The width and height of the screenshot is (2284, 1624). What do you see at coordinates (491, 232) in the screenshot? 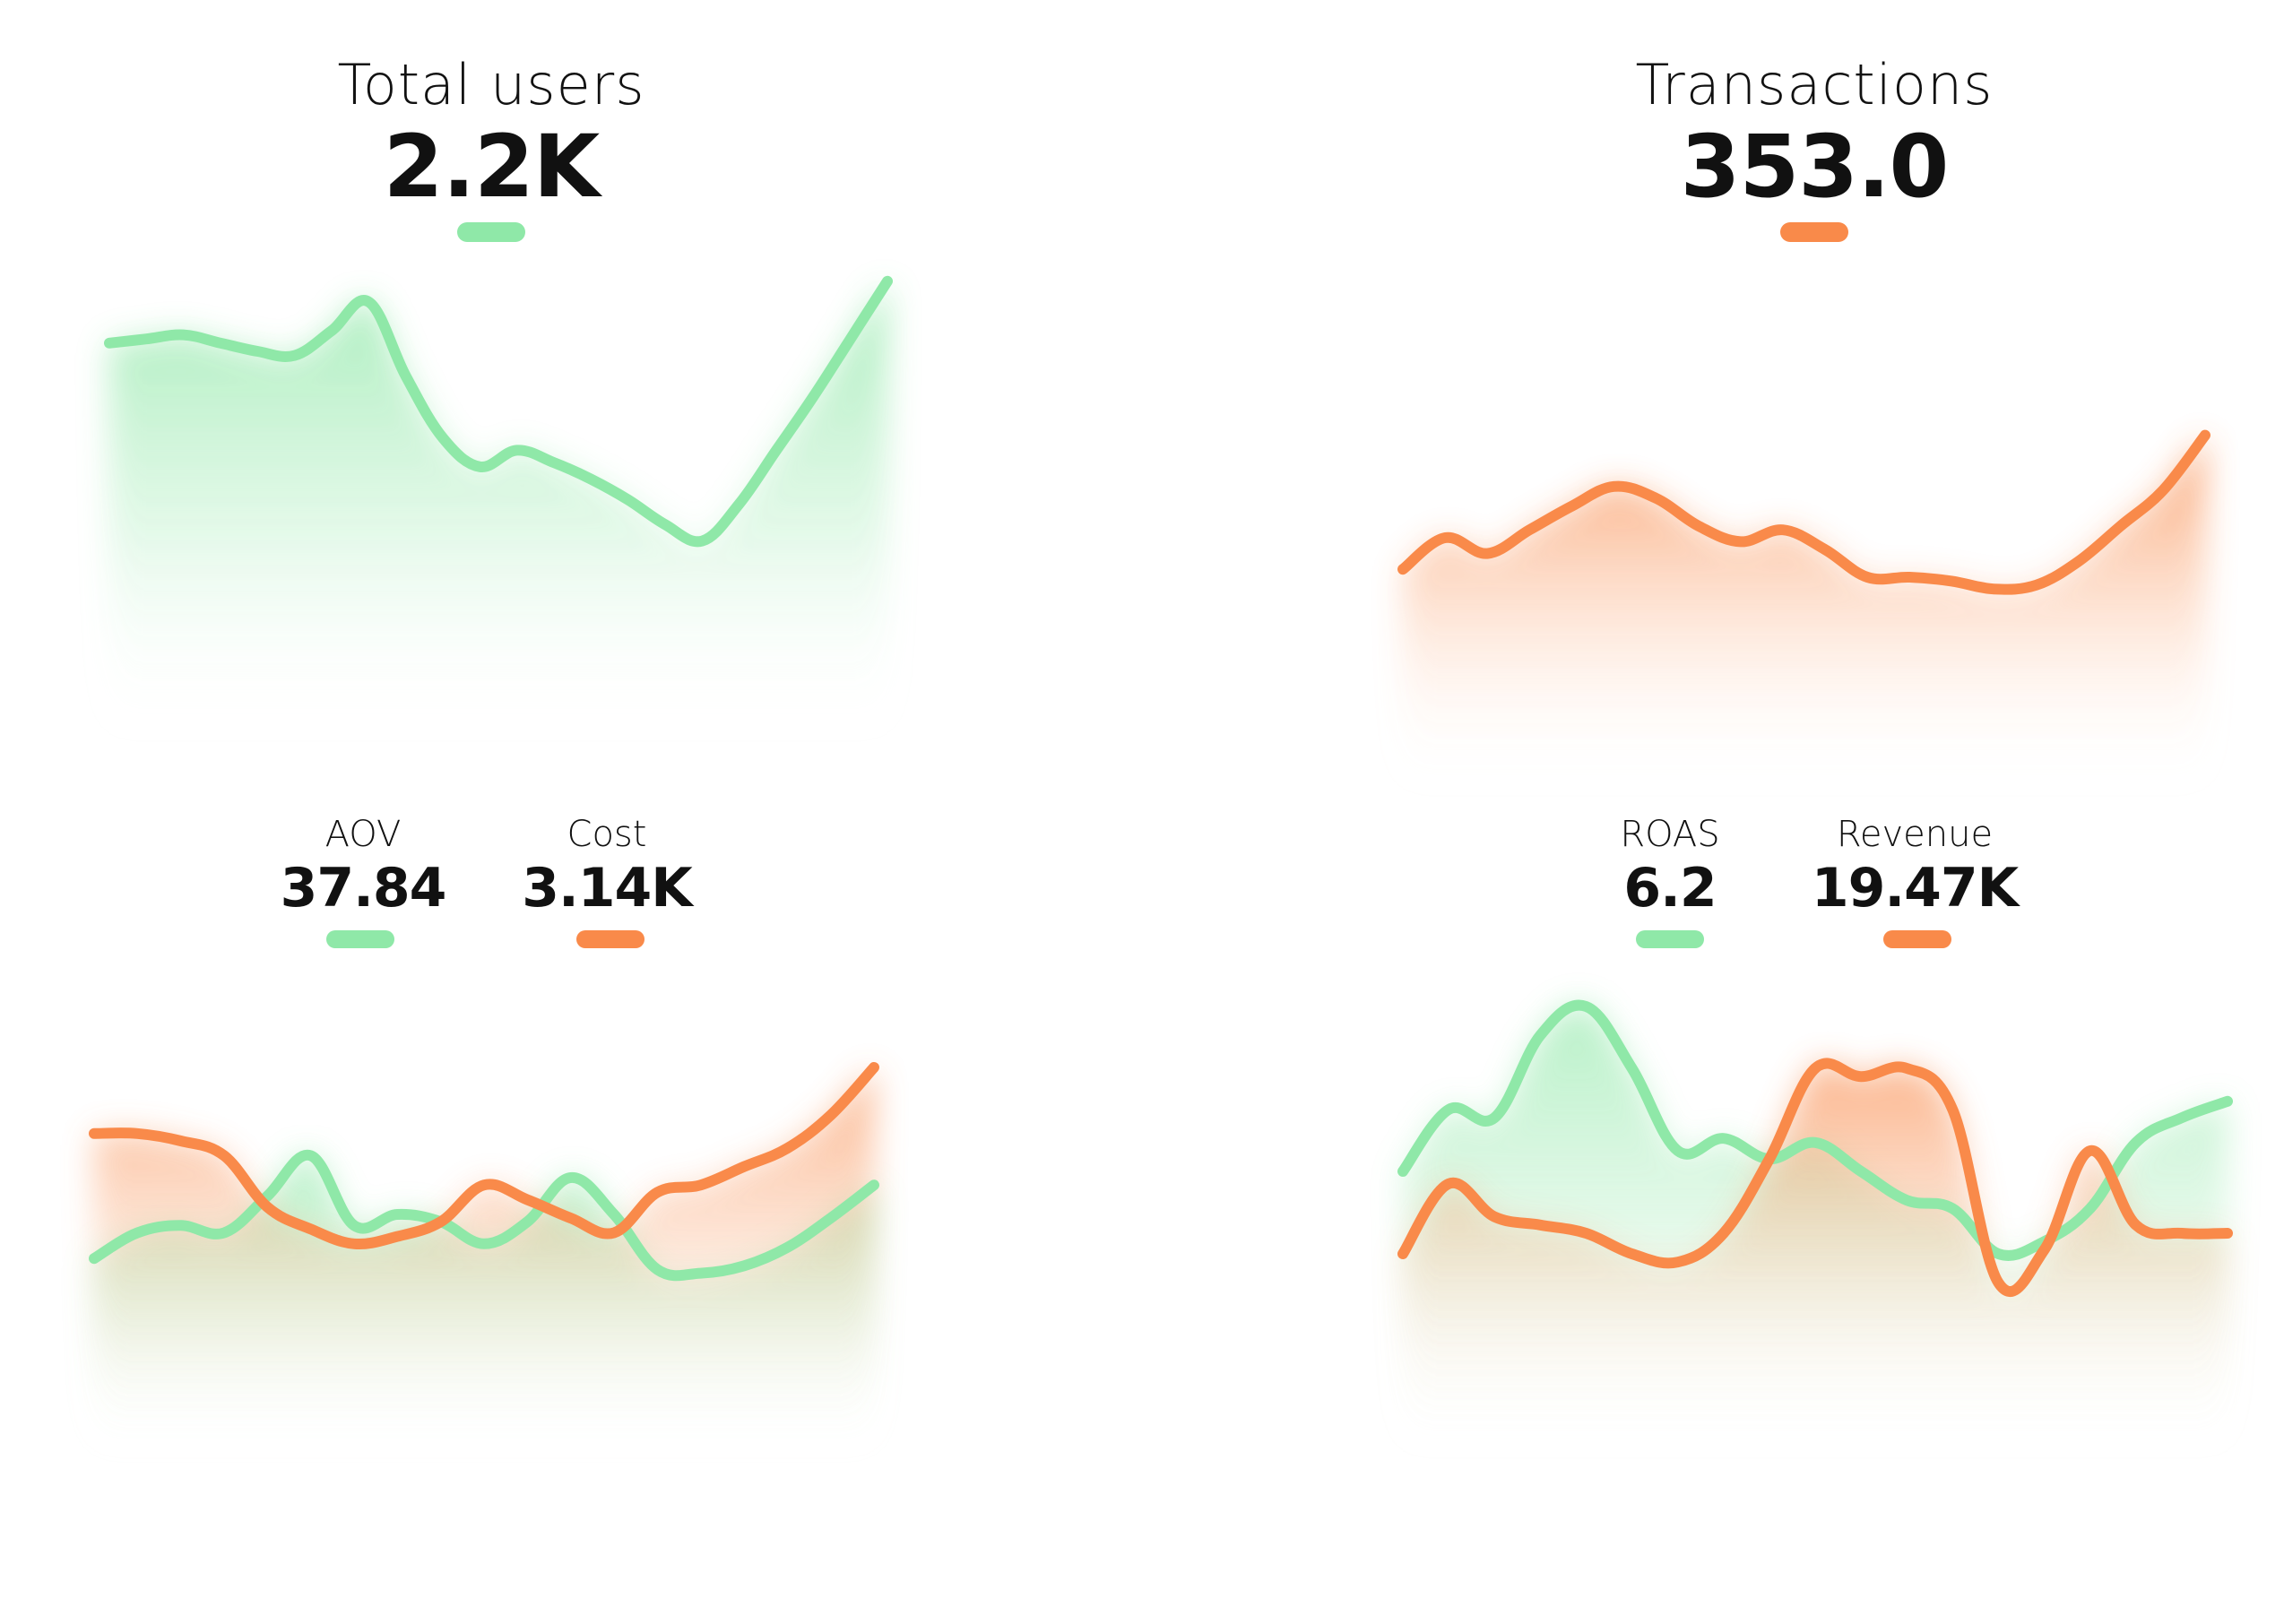
I see `total-users-legend-swatch` at bounding box center [491, 232].